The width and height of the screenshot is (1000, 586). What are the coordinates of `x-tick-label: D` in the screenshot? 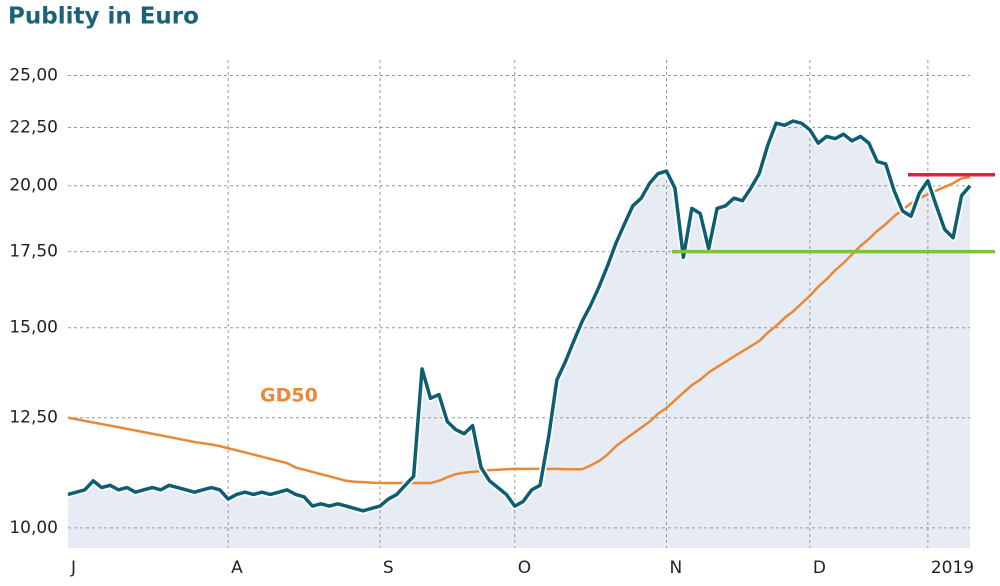 It's located at (819, 568).